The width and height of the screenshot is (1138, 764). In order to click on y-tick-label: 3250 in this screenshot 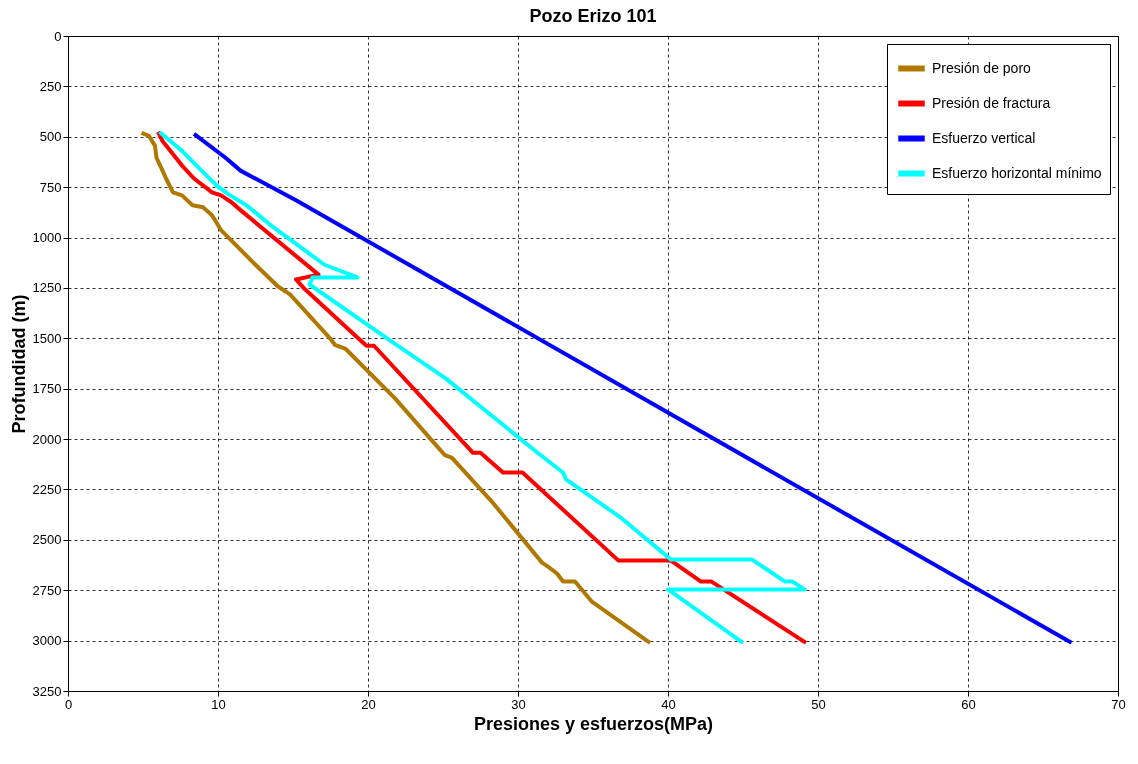, I will do `click(47, 691)`.